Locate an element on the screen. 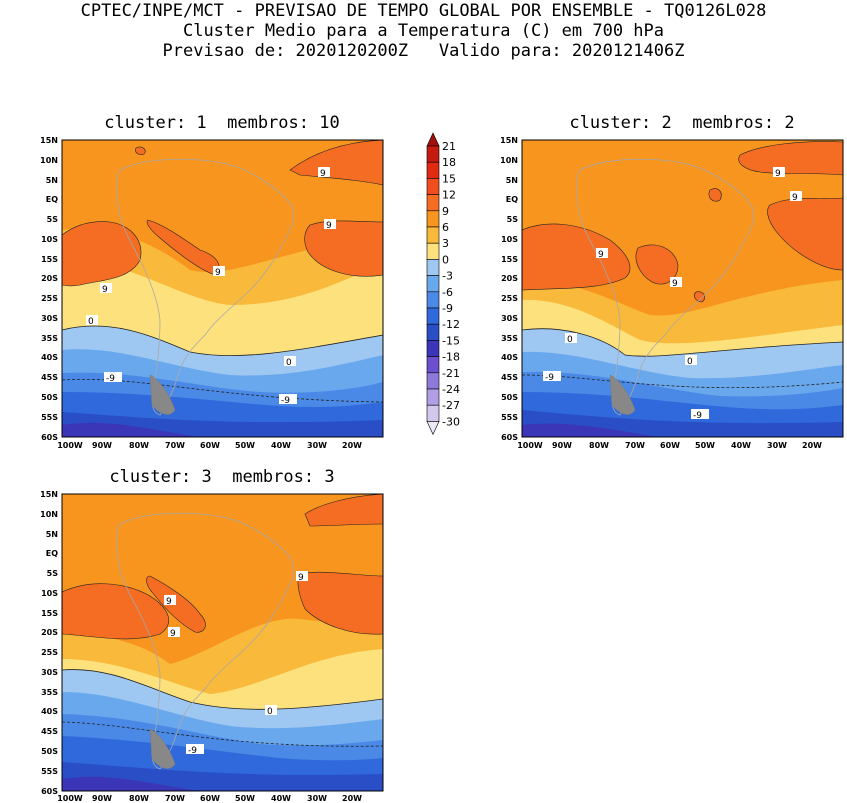 Image resolution: width=847 pixels, height=803 pixels. panel-2-contour-labels: 9 9 9 9 0 0 -9 -9 is located at coordinates (672, 294).